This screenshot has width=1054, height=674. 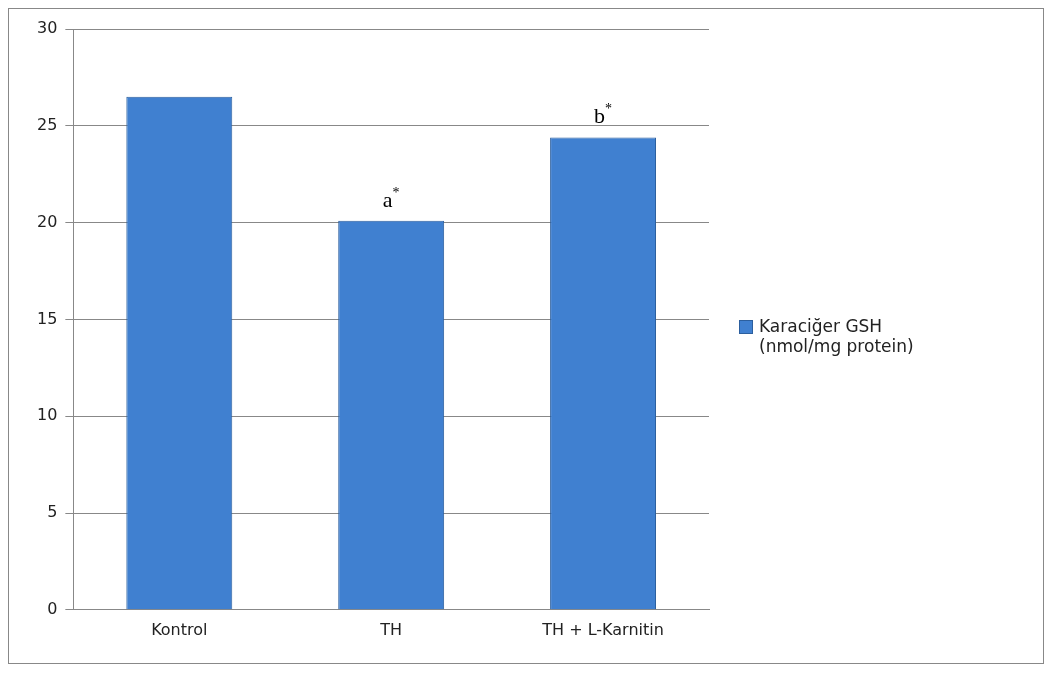 What do you see at coordinates (603, 115) in the screenshot?
I see `annotation: b*` at bounding box center [603, 115].